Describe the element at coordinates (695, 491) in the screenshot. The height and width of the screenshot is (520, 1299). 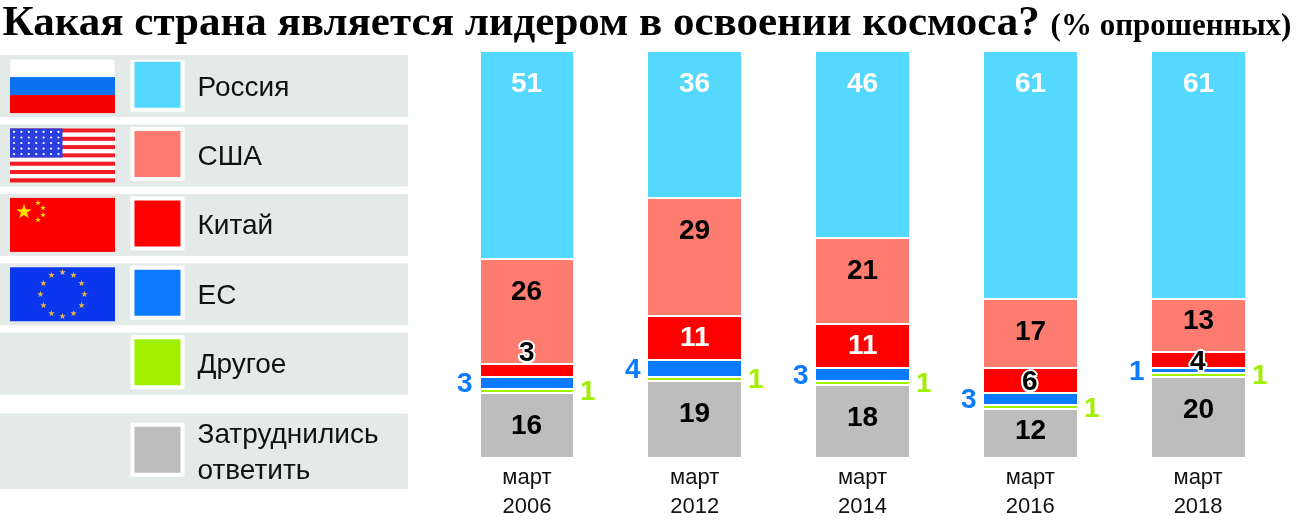
I see `x-tick-label: март 2012` at that location.